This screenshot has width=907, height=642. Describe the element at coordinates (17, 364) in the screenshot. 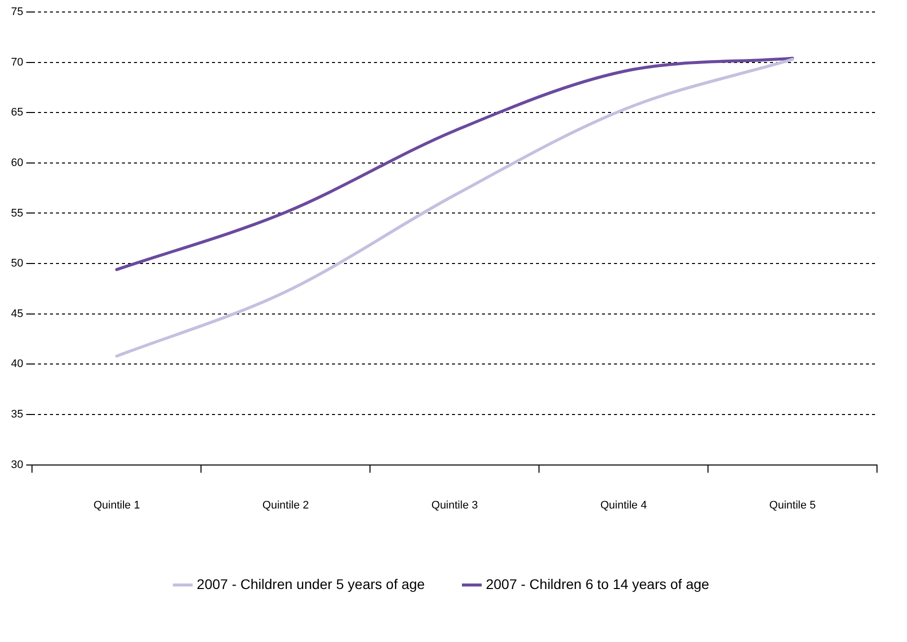

I see `y-tick-label: 40` at that location.